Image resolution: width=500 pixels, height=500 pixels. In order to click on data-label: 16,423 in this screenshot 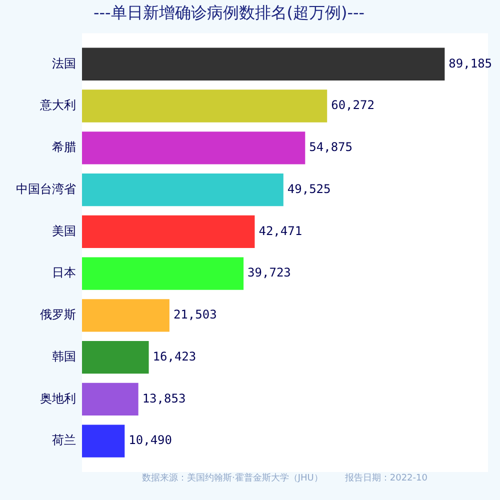, I will do `click(174, 356)`.